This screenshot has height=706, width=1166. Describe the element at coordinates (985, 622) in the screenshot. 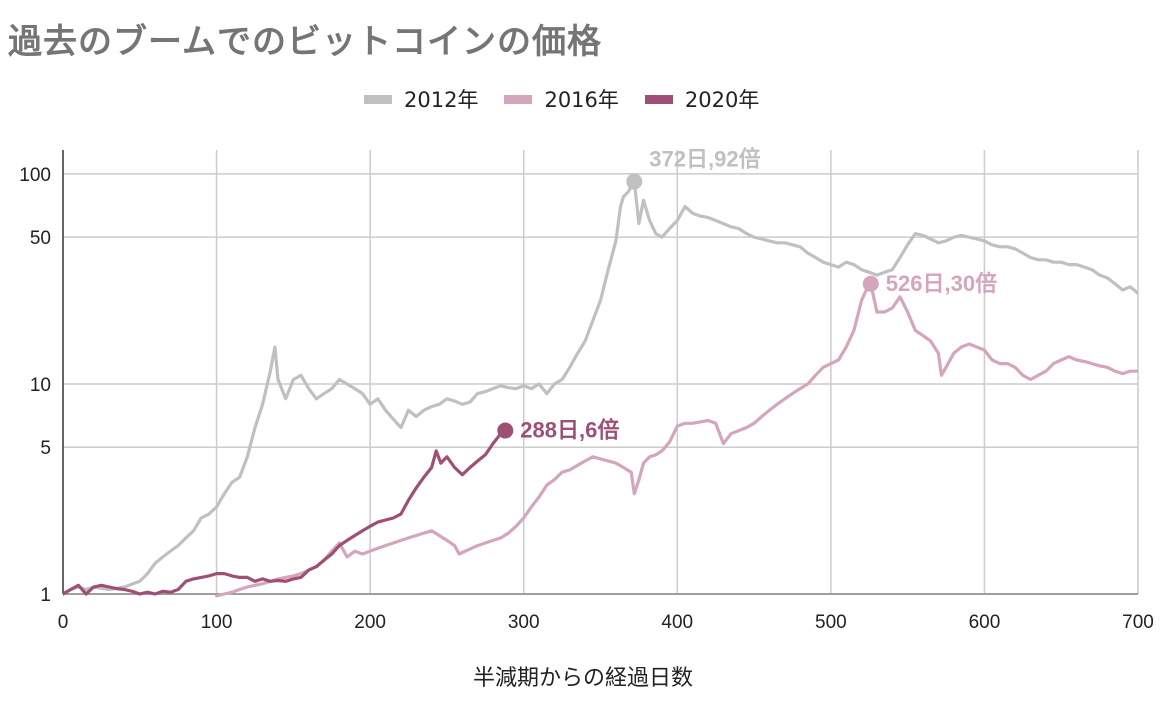

I see `x-tick-label: 600` at that location.